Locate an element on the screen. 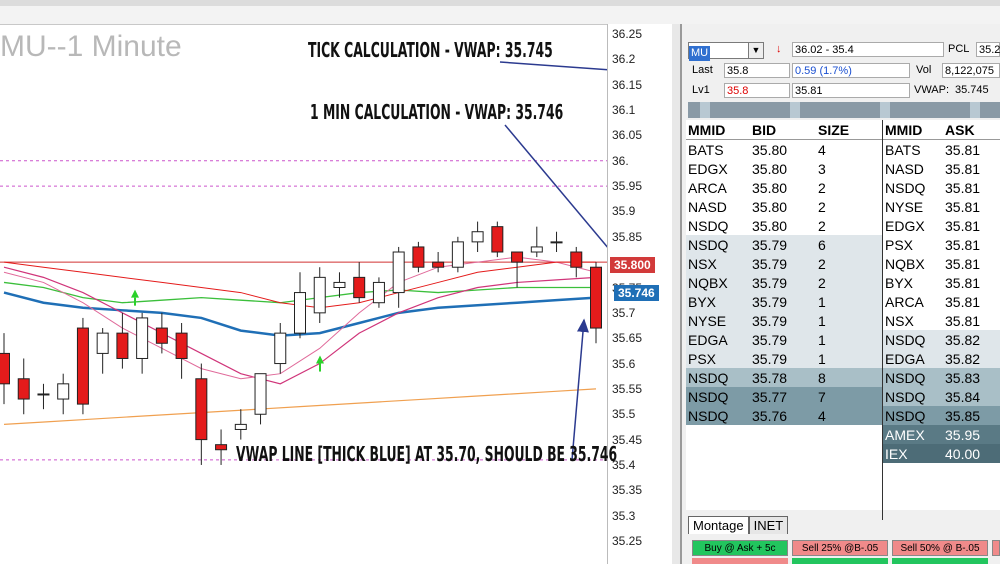 The width and height of the screenshot is (1000, 564). bid-row: NSDQ 35.76 4 is located at coordinates (784, 415).